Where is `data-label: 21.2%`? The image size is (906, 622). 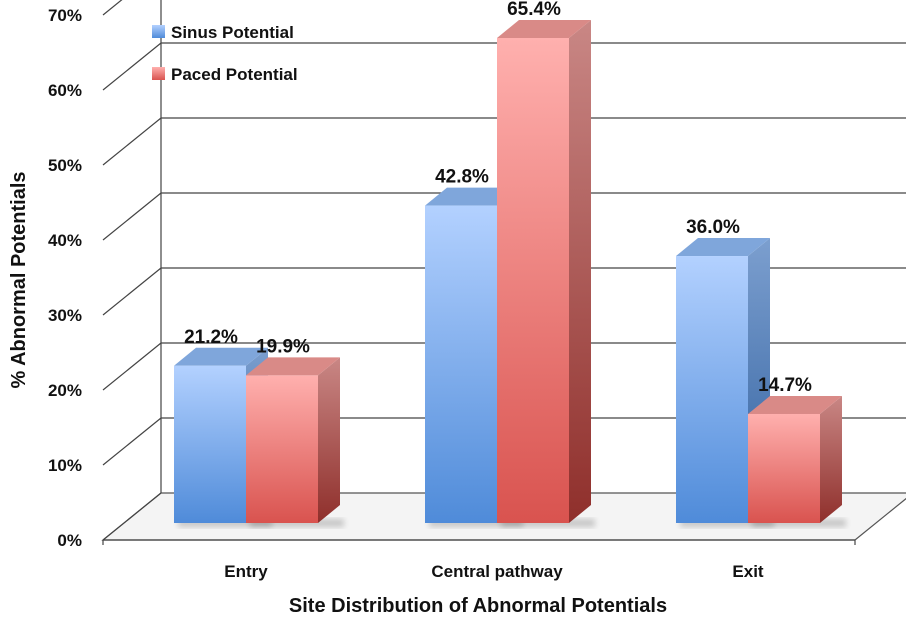
data-label: 21.2% is located at coordinates (211, 337).